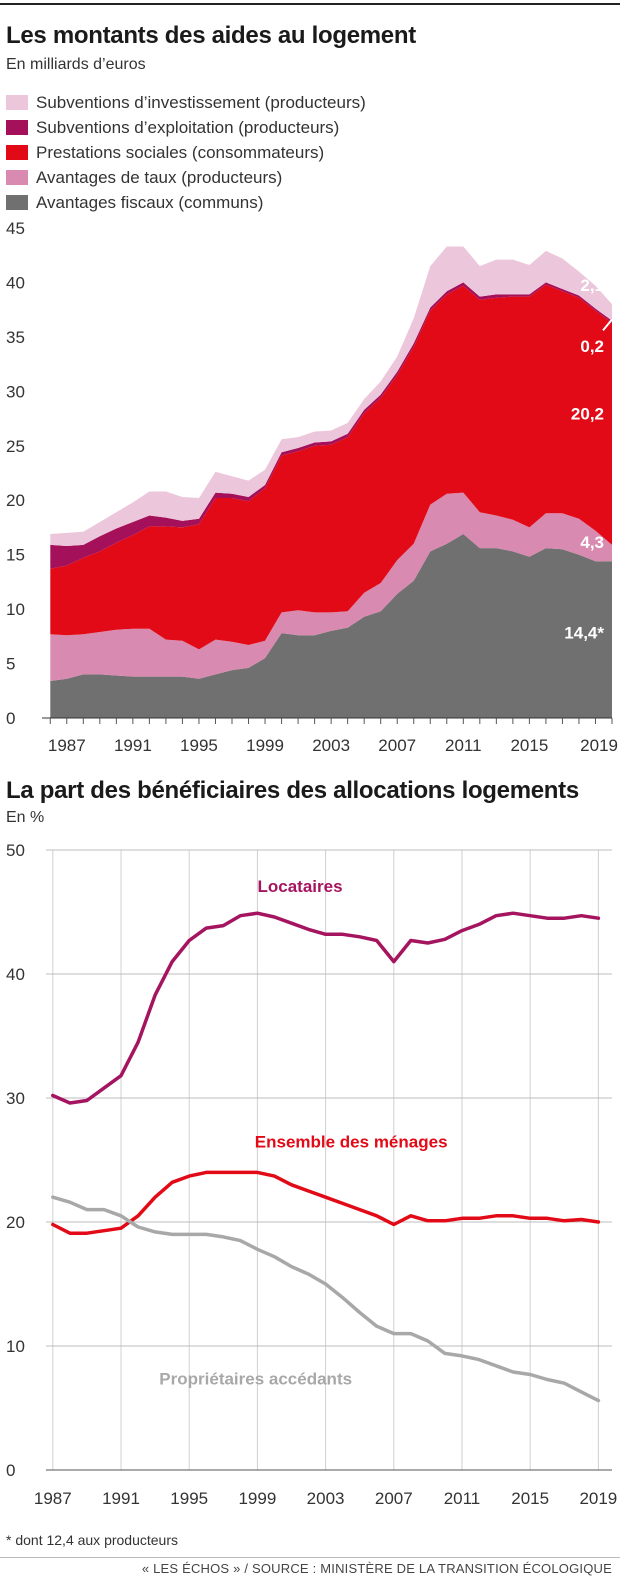  What do you see at coordinates (584, 633) in the screenshot?
I see `data-label: 14,4*` at bounding box center [584, 633].